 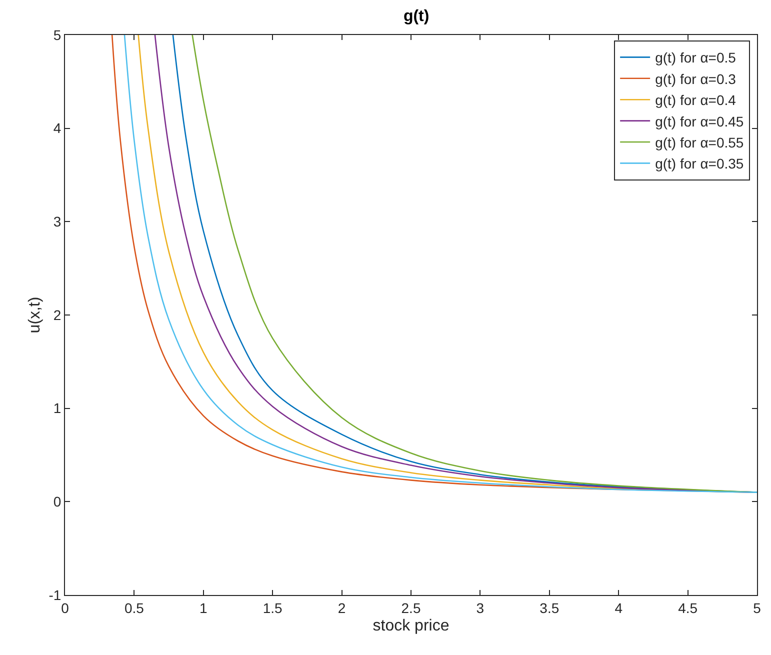 I want to click on x-tick-label: 0.5, so click(x=134, y=608).